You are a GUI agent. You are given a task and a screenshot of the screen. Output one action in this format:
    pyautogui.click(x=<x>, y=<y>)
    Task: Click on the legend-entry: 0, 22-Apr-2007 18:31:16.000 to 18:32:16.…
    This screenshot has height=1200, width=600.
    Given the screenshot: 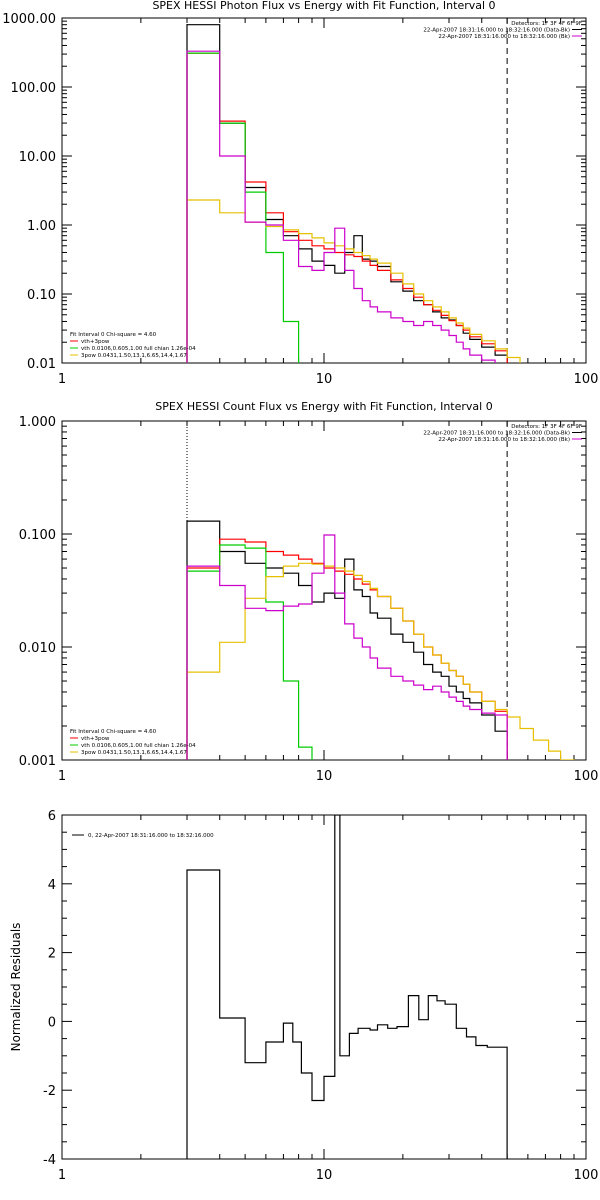 What is the action you would take?
    pyautogui.click(x=151, y=836)
    